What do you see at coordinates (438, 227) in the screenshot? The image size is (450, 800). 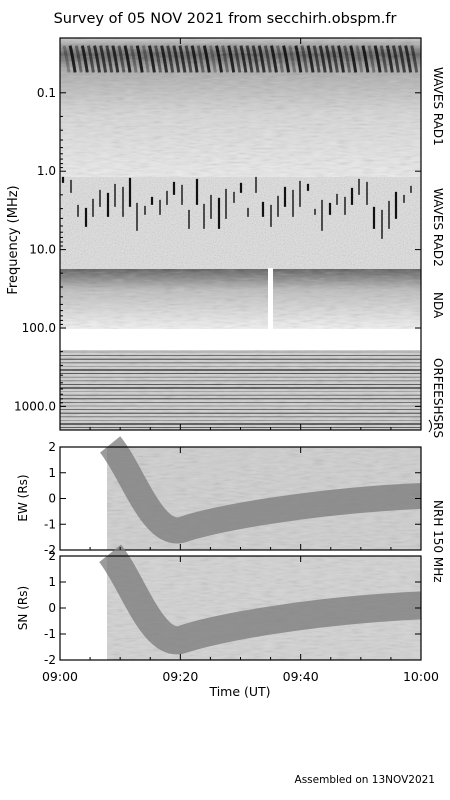 I see `instrument-label-rad2: WAVES RAD2` at bounding box center [438, 227].